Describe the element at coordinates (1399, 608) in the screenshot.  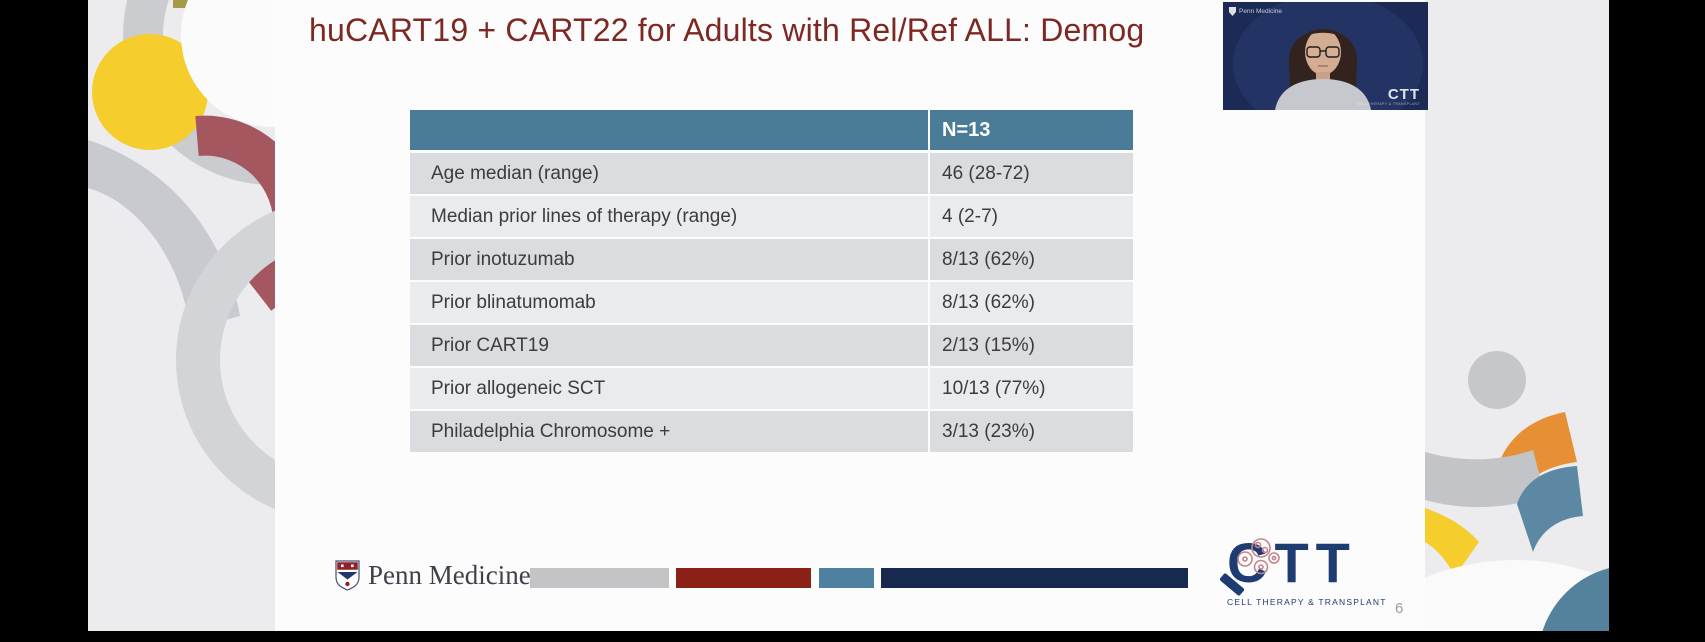
I see `slide-page-number: 6` at that location.